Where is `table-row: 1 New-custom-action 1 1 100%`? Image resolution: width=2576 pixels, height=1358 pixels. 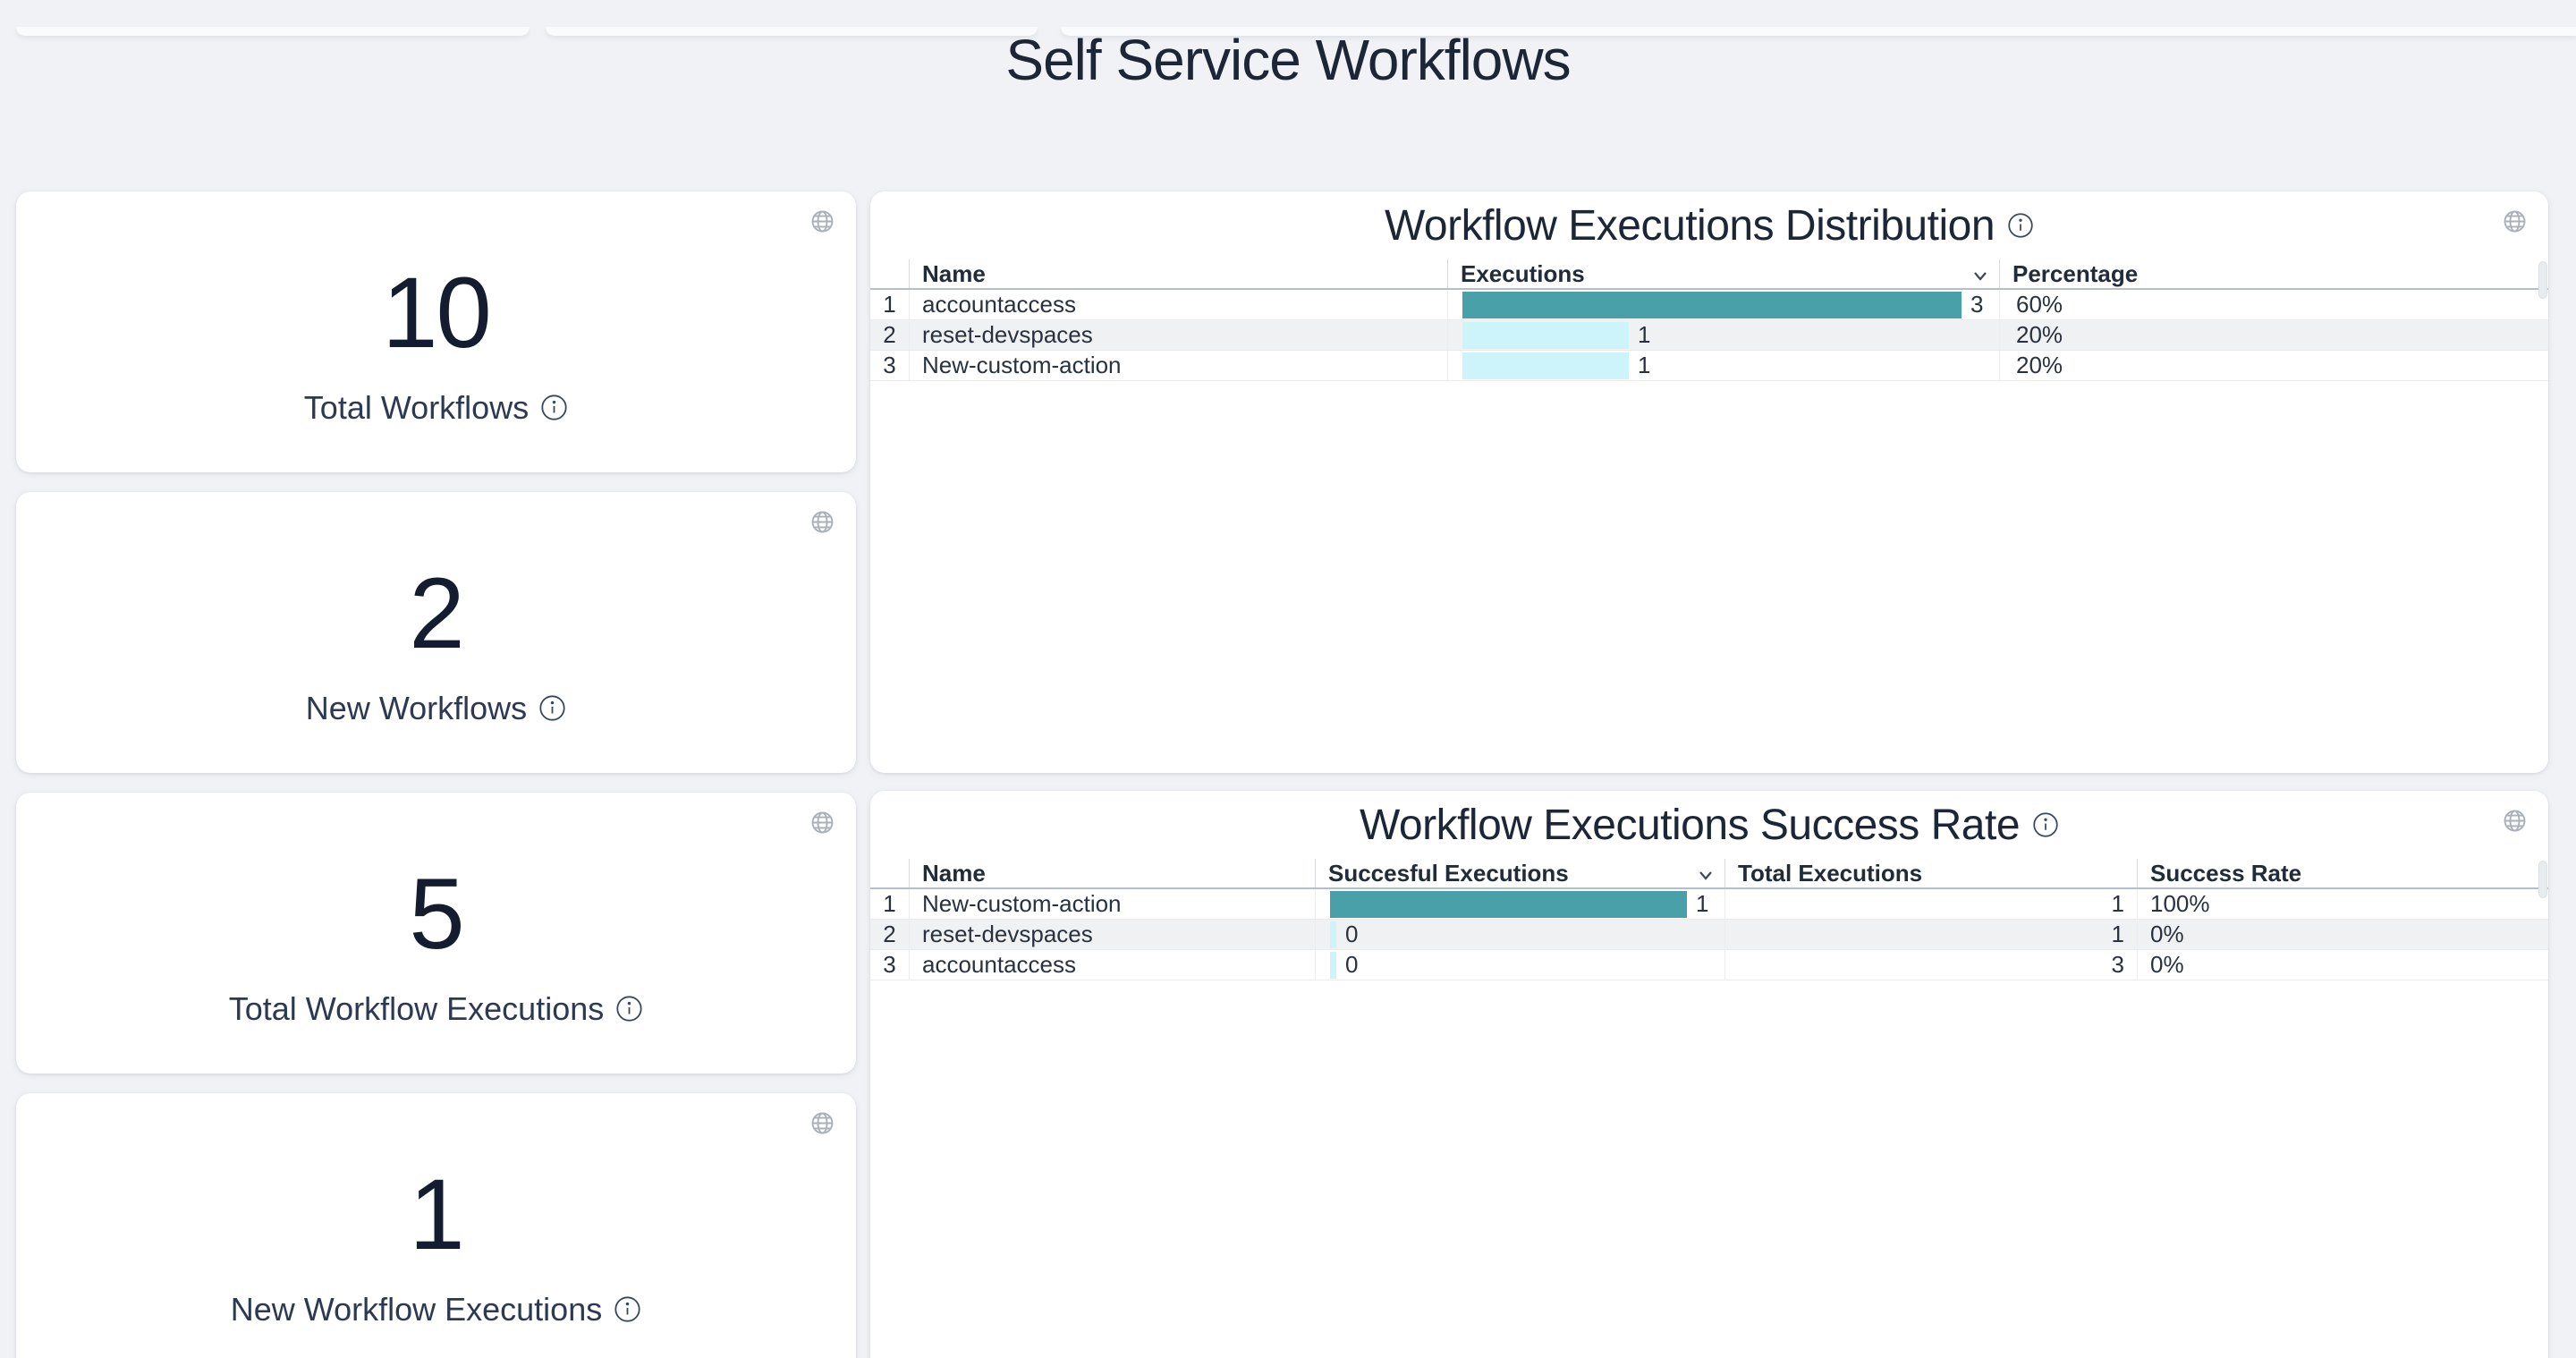
table-row: 1 New-custom-action 1 1 100% is located at coordinates (1709, 905).